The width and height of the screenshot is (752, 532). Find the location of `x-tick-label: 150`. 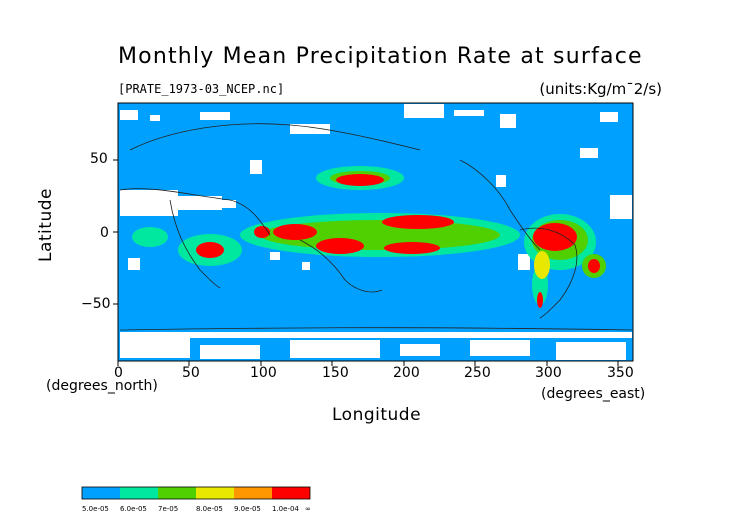

x-tick-label: 150 is located at coordinates (335, 373).